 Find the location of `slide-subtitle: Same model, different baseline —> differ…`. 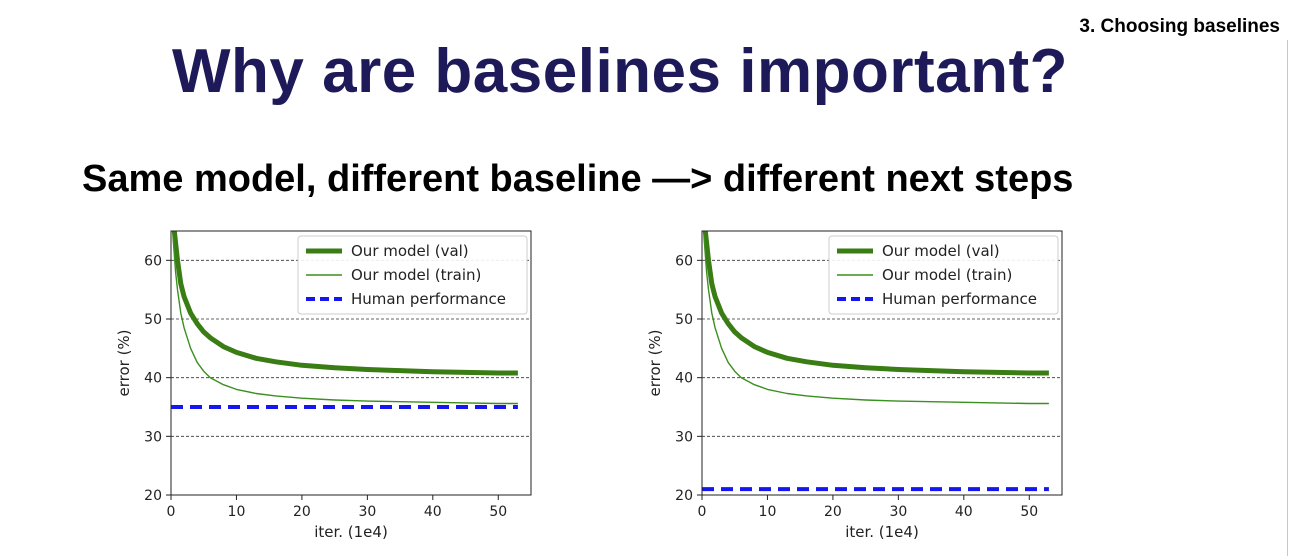

slide-subtitle: Same model, different baseline —> differ… is located at coordinates (578, 179).